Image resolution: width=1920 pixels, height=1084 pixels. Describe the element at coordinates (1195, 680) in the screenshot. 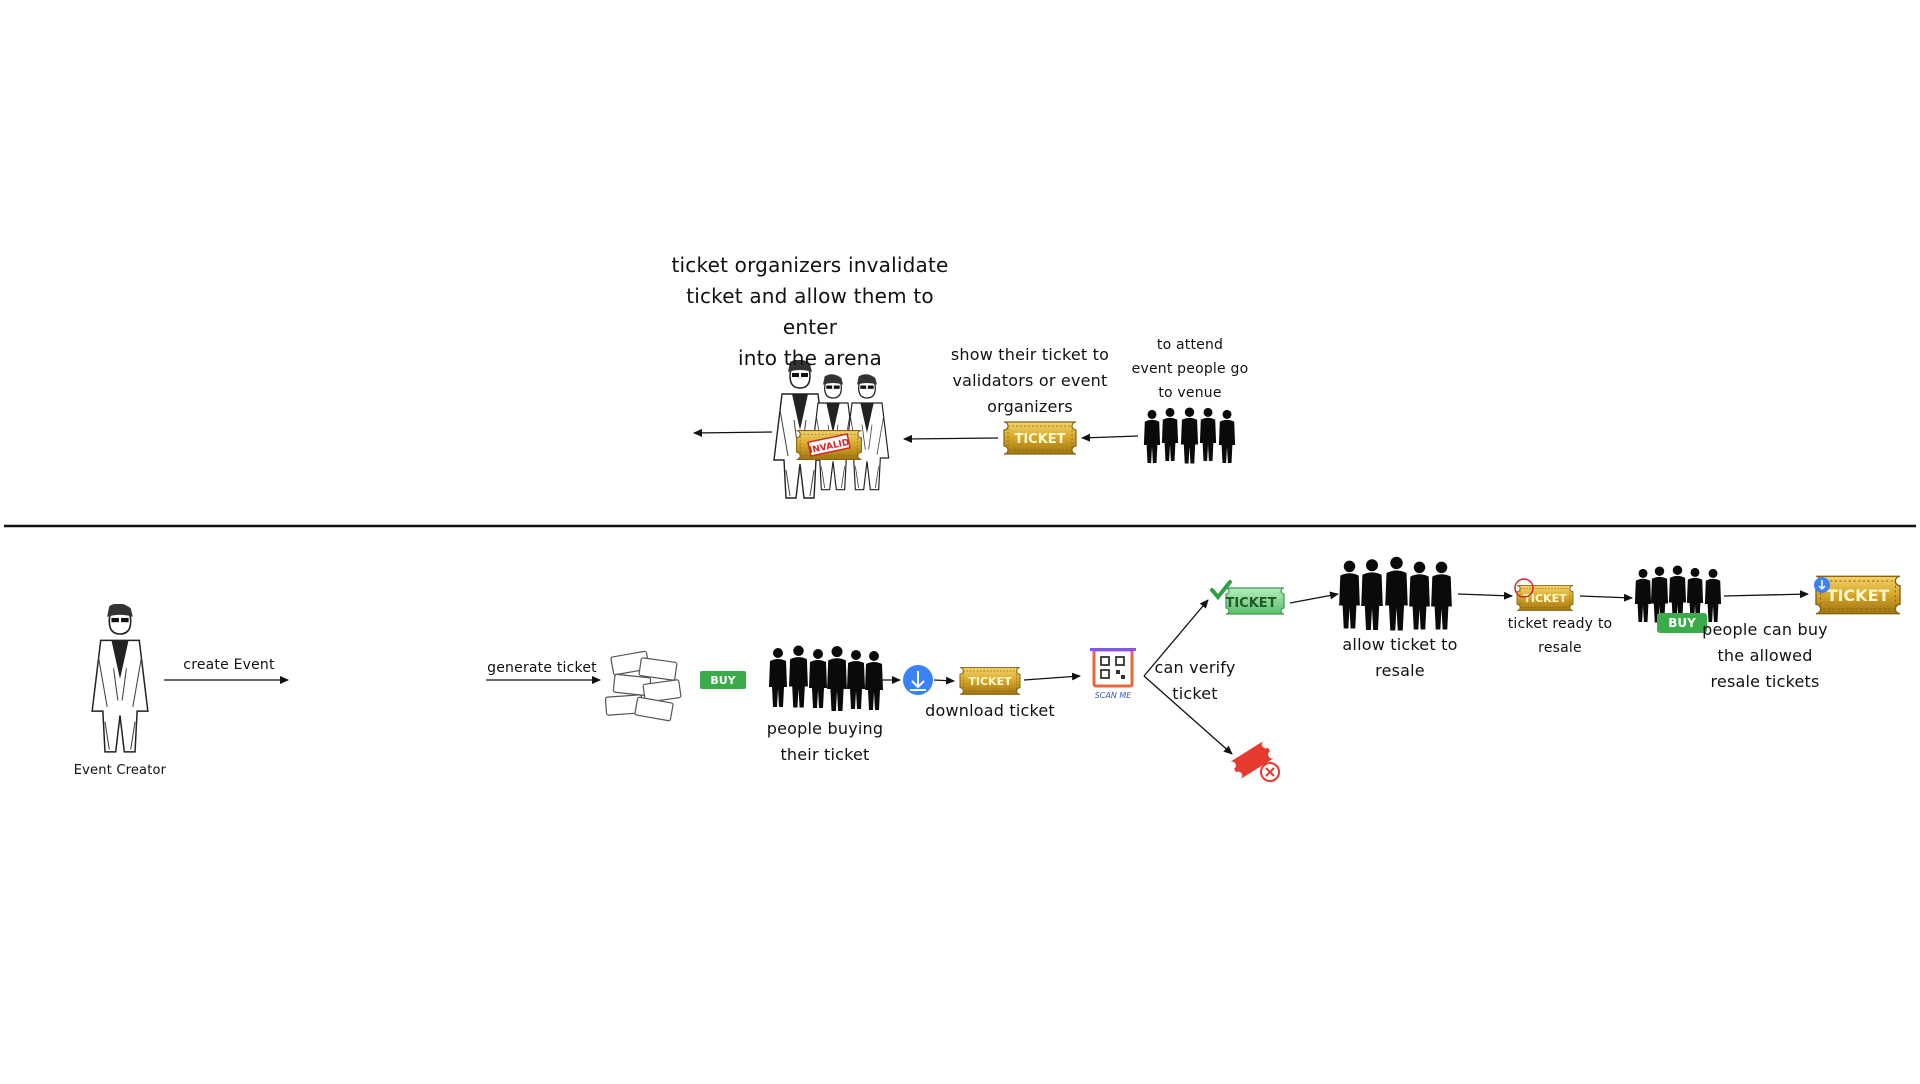

I see `can-verify-label: can verify ticket` at that location.